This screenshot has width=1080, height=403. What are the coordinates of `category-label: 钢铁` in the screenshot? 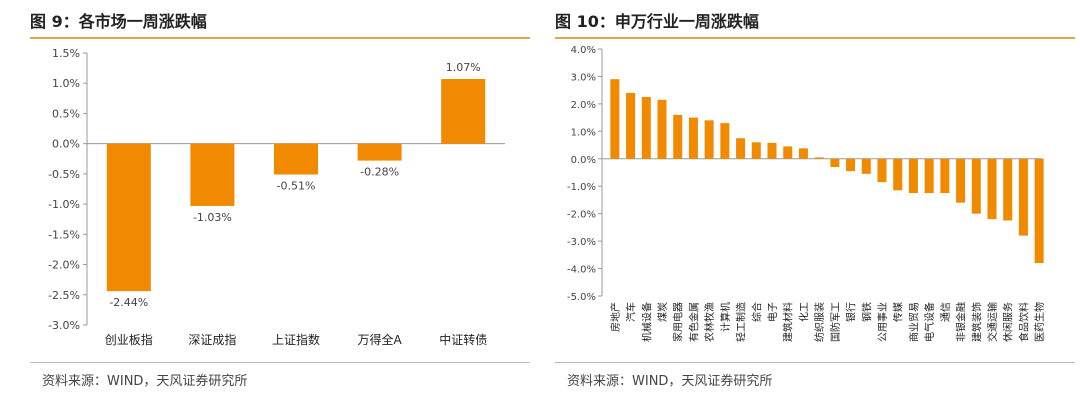 It's located at (866, 312).